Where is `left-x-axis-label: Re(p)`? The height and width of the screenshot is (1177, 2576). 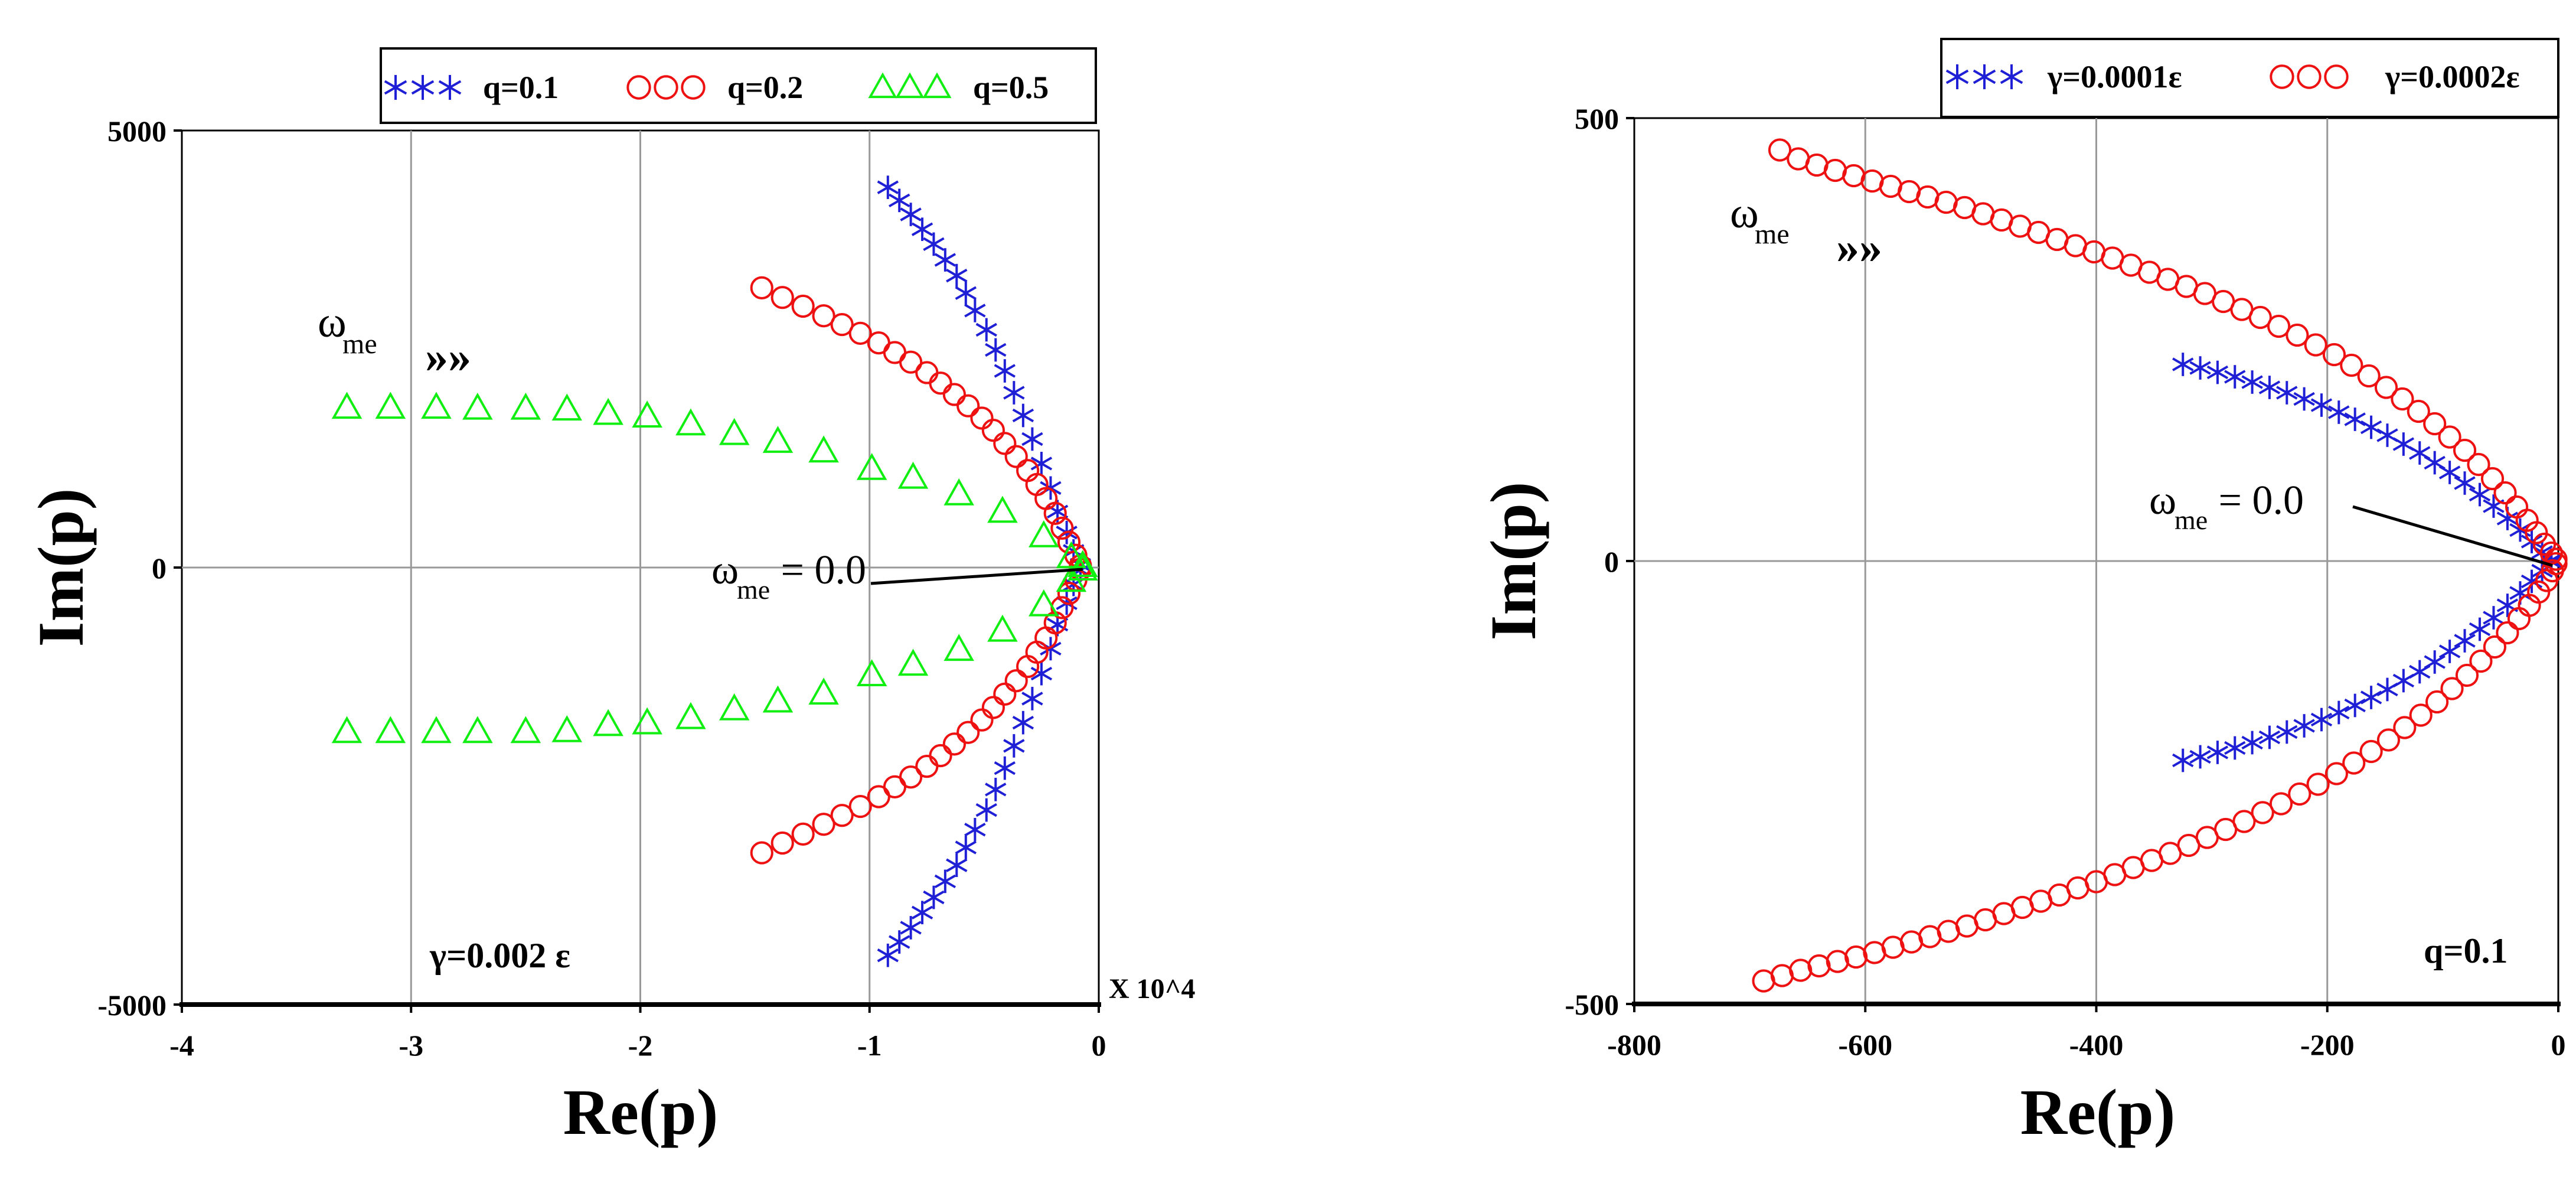
left-x-axis-label: Re(p) is located at coordinates (641, 1112).